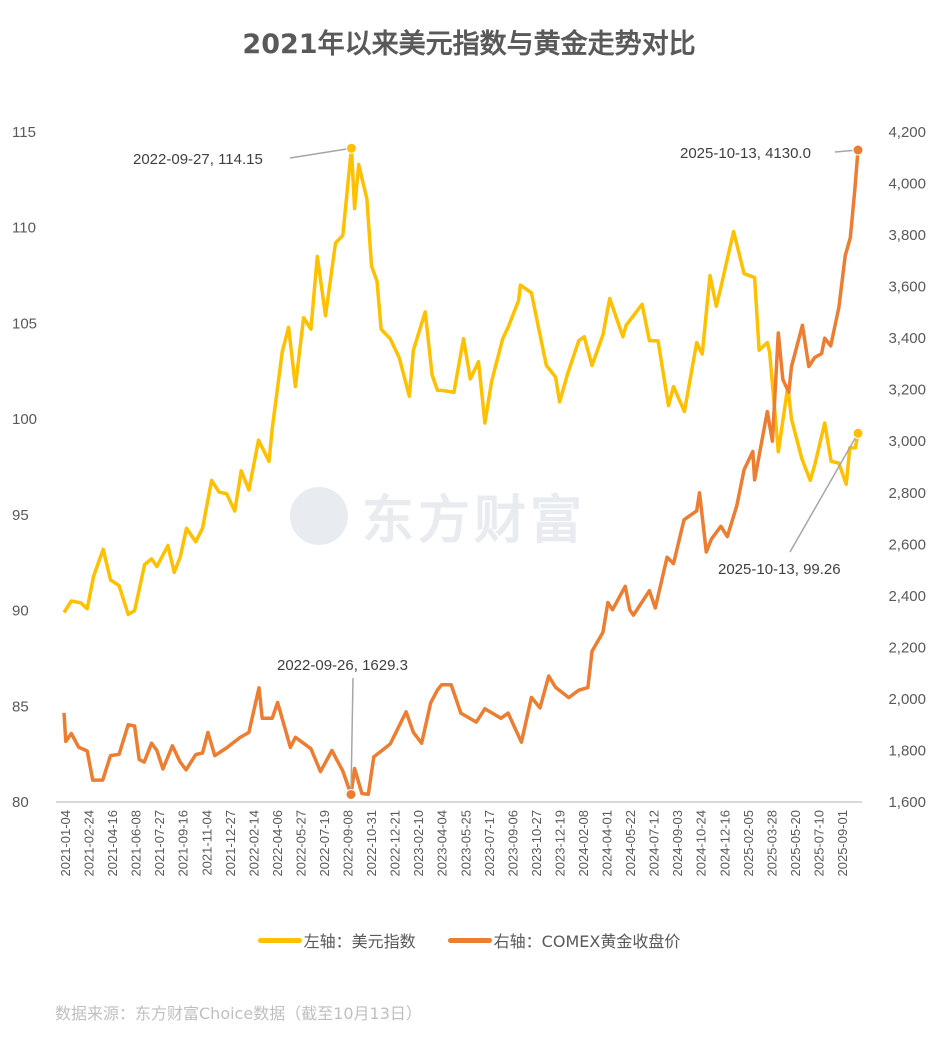 Image resolution: width=938 pixels, height=1038 pixels. I want to click on x-tick-label: 2021-06-08, so click(136, 843).